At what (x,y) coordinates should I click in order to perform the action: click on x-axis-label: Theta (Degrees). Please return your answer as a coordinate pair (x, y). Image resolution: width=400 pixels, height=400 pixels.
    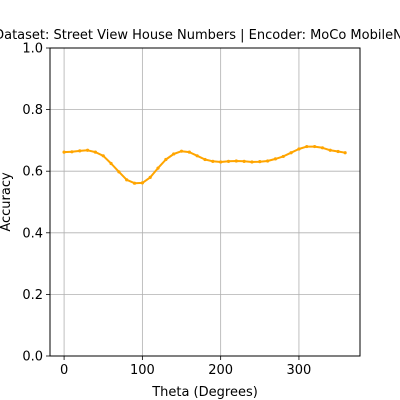
    Looking at the image, I should click on (204, 392).